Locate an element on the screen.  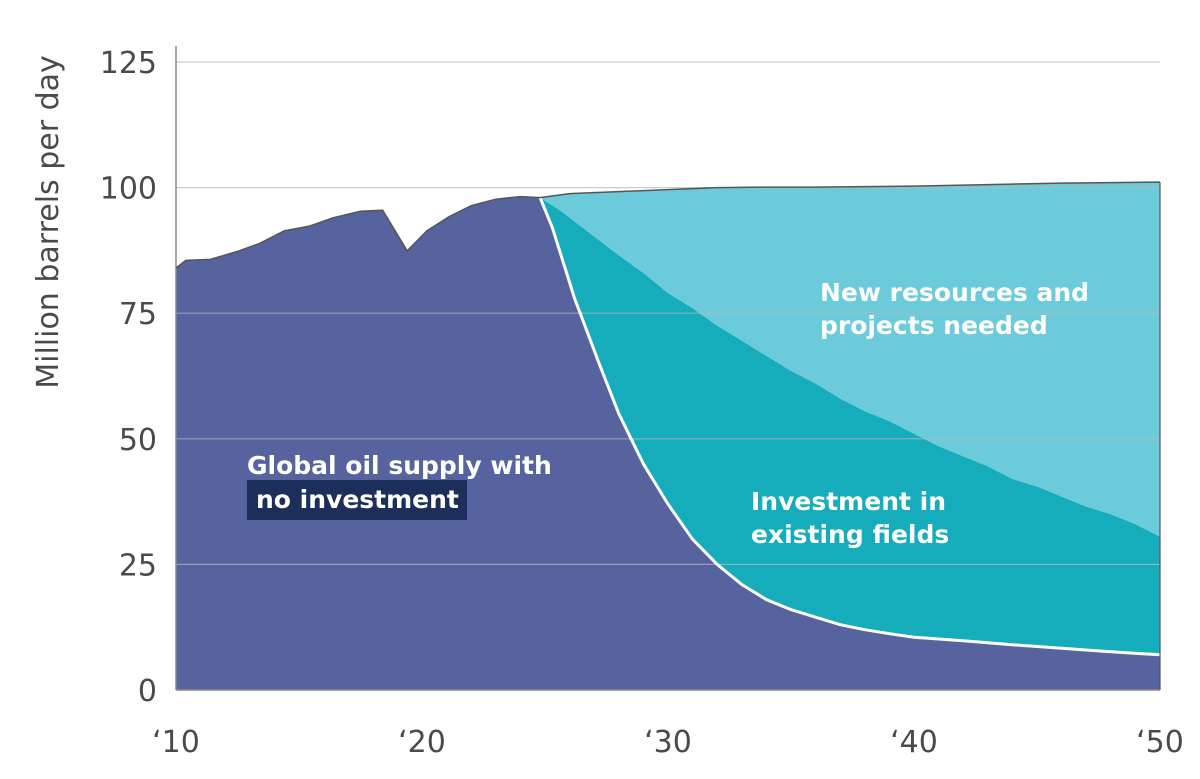
y-tick-label-75: 75 is located at coordinates (138, 314).